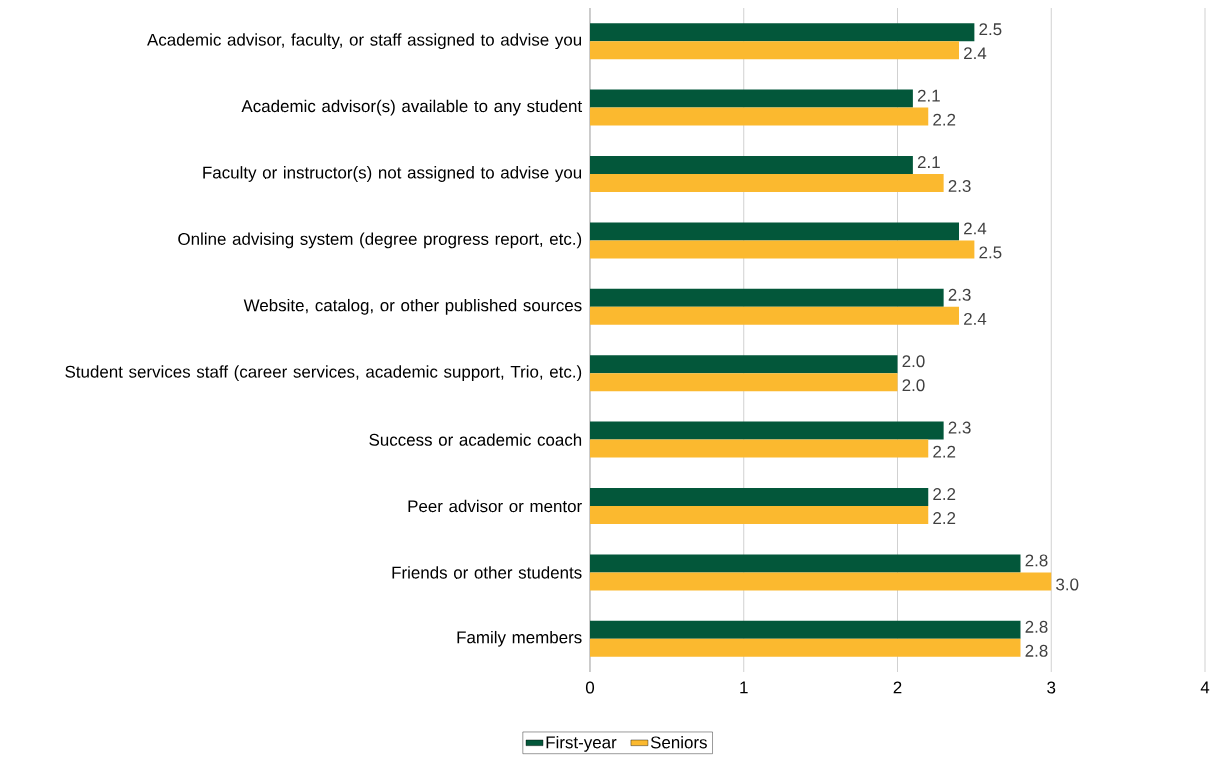 This screenshot has width=1215, height=779. What do you see at coordinates (590, 687) in the screenshot?
I see `x-tick-label: 0` at bounding box center [590, 687].